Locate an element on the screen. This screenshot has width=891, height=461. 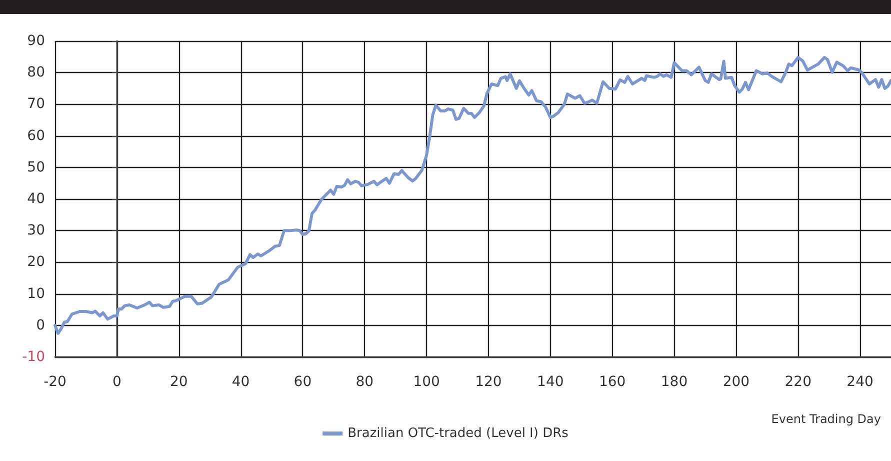
y-tick-label: 80 is located at coordinates (36, 72).